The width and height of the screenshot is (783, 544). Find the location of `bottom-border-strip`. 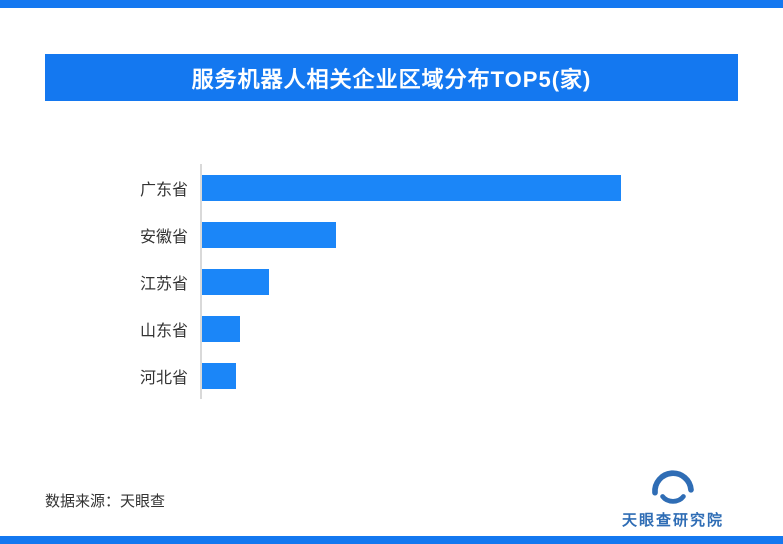

bottom-border-strip is located at coordinates (391, 540).